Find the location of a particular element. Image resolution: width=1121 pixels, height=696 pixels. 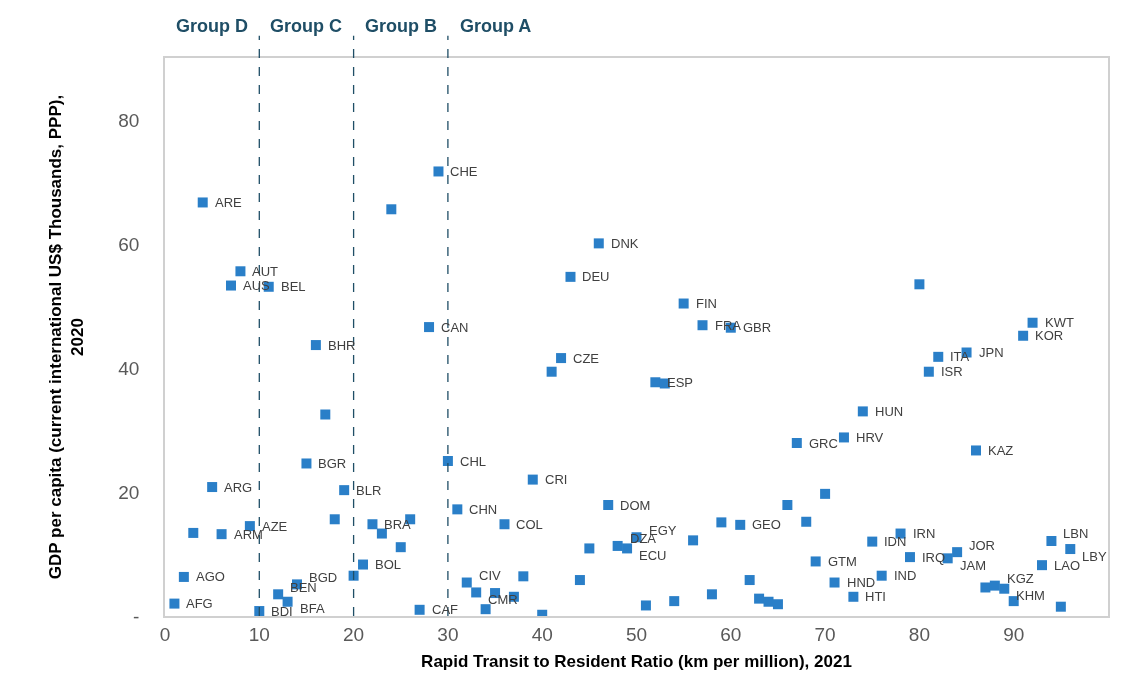

annotation: CHL is located at coordinates (473, 461).